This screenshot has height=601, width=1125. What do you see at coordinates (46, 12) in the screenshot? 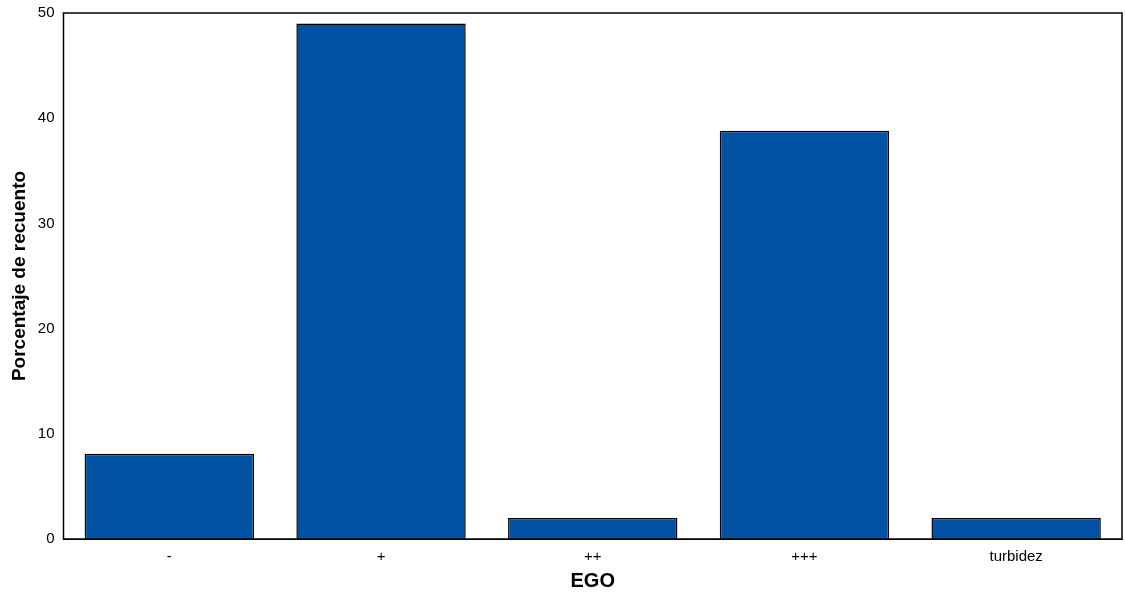
I see `y-tick-label: 50` at bounding box center [46, 12].